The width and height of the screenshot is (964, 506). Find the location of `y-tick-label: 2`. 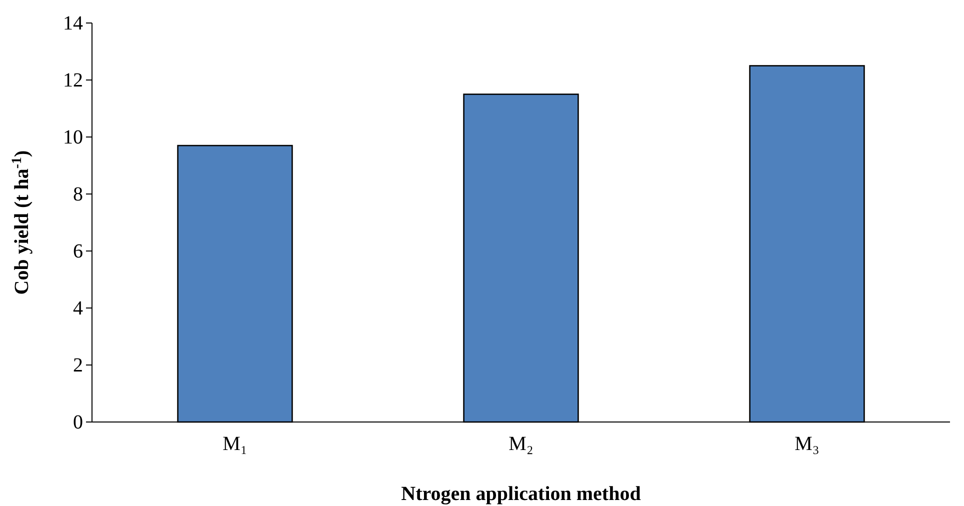

y-tick-label: 2 is located at coordinates (78, 365).